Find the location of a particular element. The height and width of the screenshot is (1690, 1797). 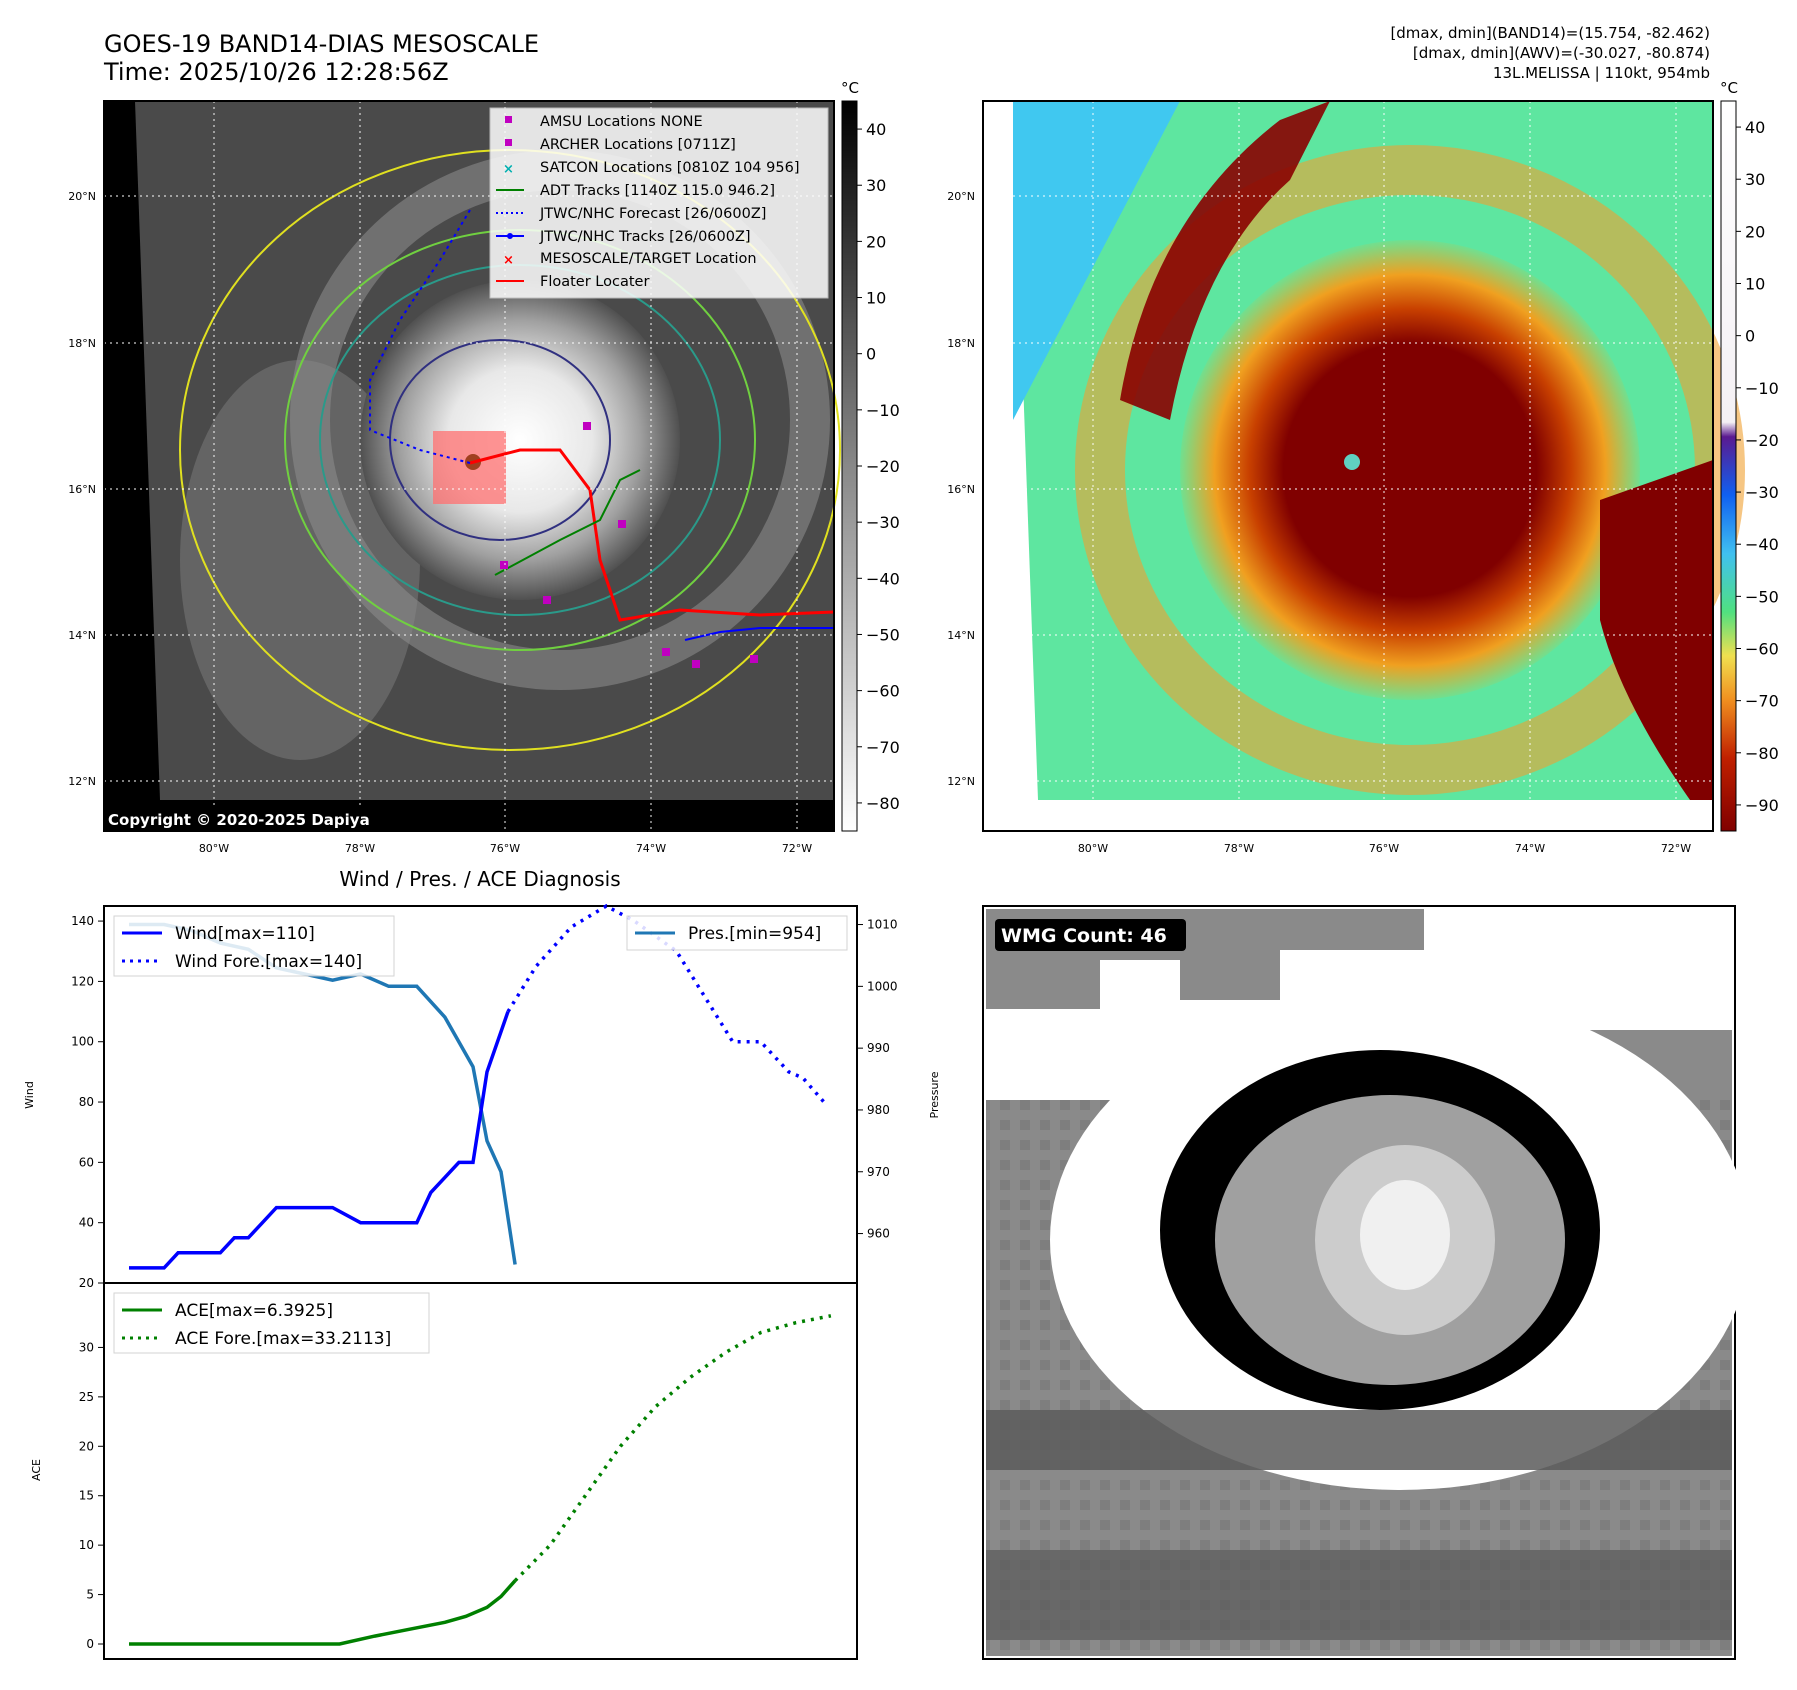

jtwc-track is located at coordinates (759, 634).